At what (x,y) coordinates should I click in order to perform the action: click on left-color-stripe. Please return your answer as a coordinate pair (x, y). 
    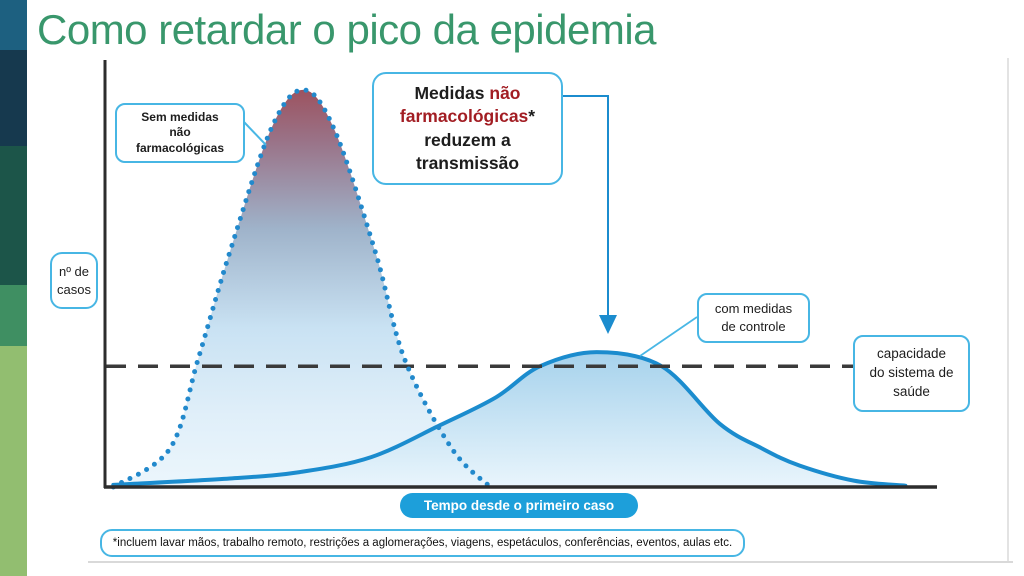
    Looking at the image, I should click on (13, 288).